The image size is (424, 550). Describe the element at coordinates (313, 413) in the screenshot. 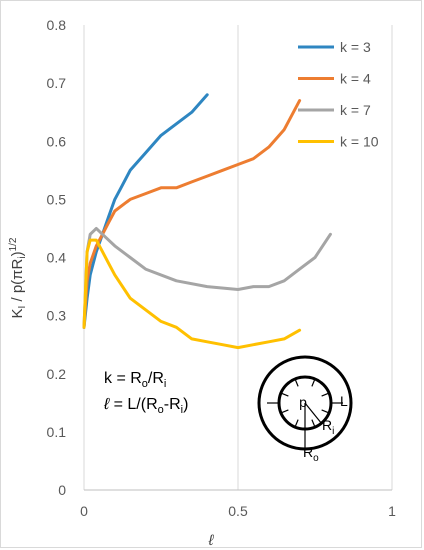

I see `inner-radius-line` at that location.